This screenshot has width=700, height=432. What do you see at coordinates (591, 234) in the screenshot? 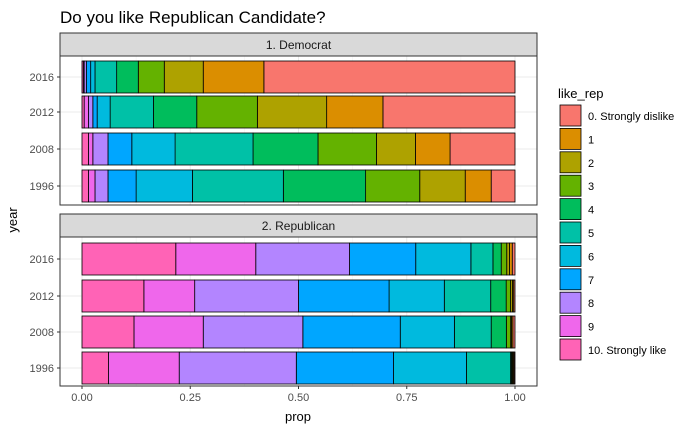
I see `legend-label: 5` at bounding box center [591, 234].